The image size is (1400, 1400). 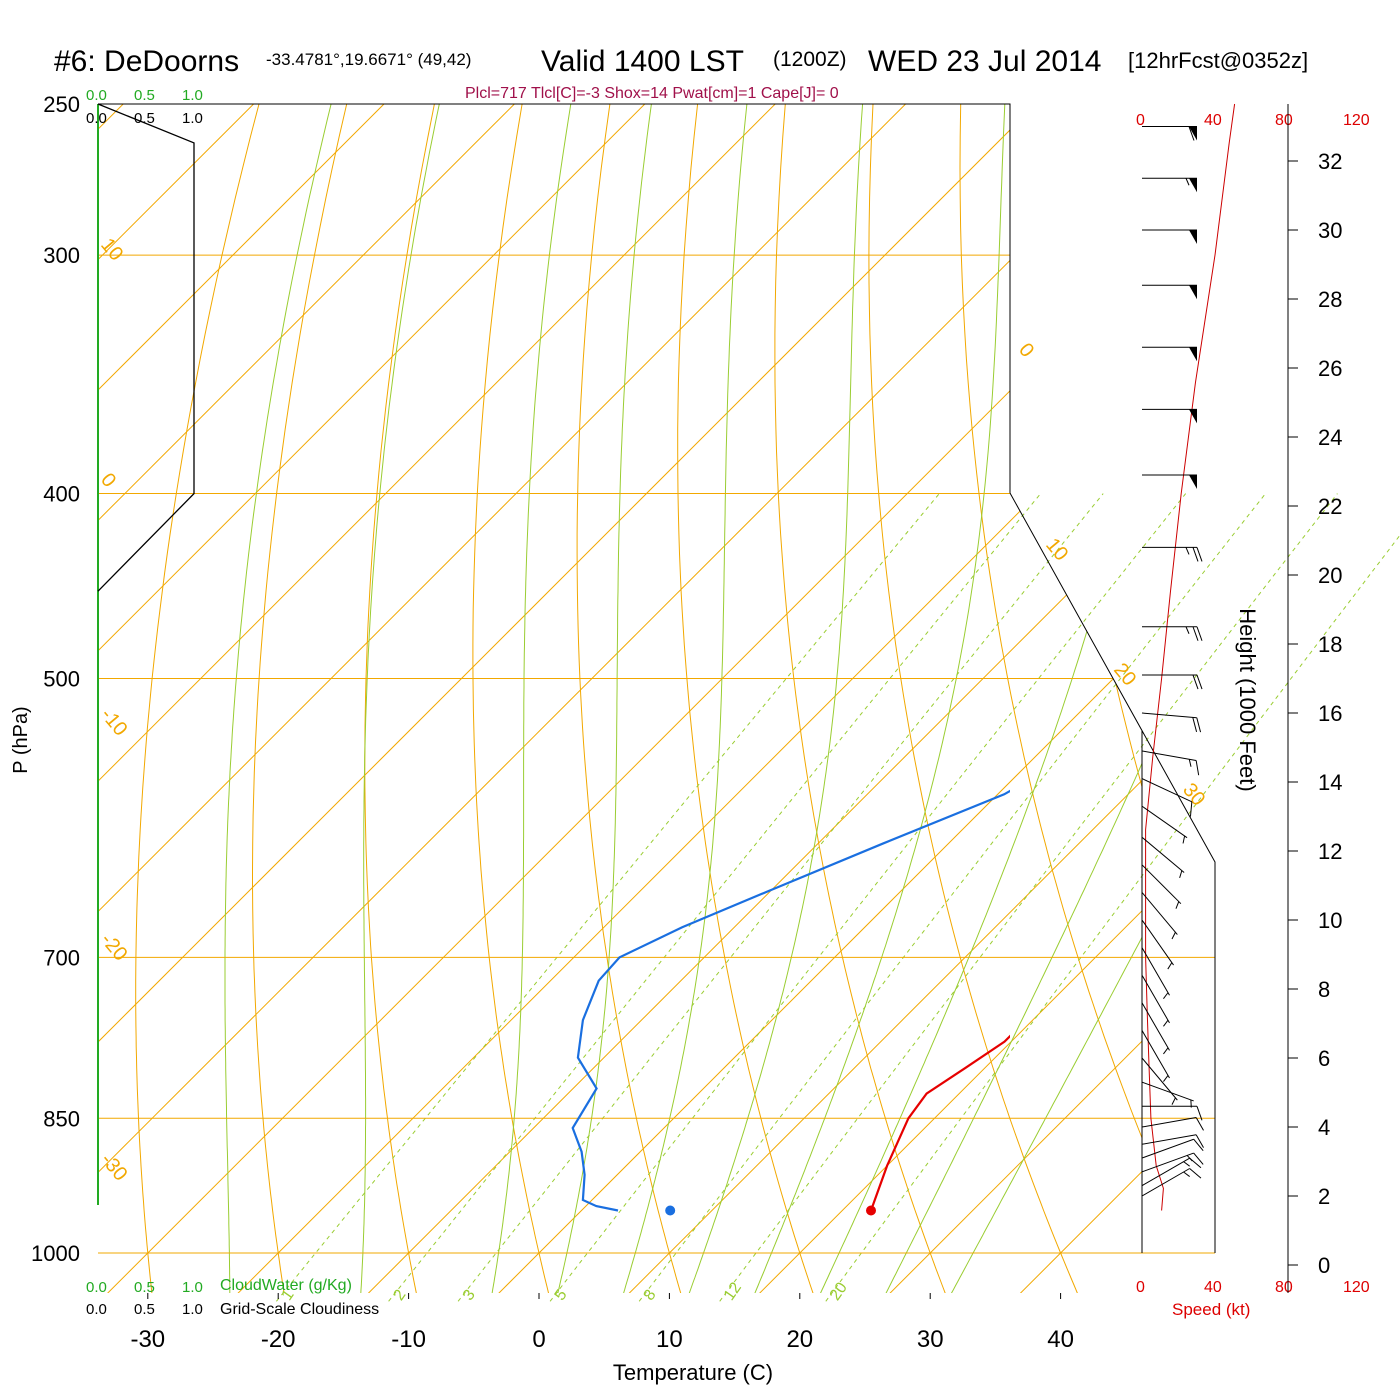 What do you see at coordinates (144, 1309) in the screenshot?
I see `cloudiness-tick-bottom-1: 0.5` at bounding box center [144, 1309].